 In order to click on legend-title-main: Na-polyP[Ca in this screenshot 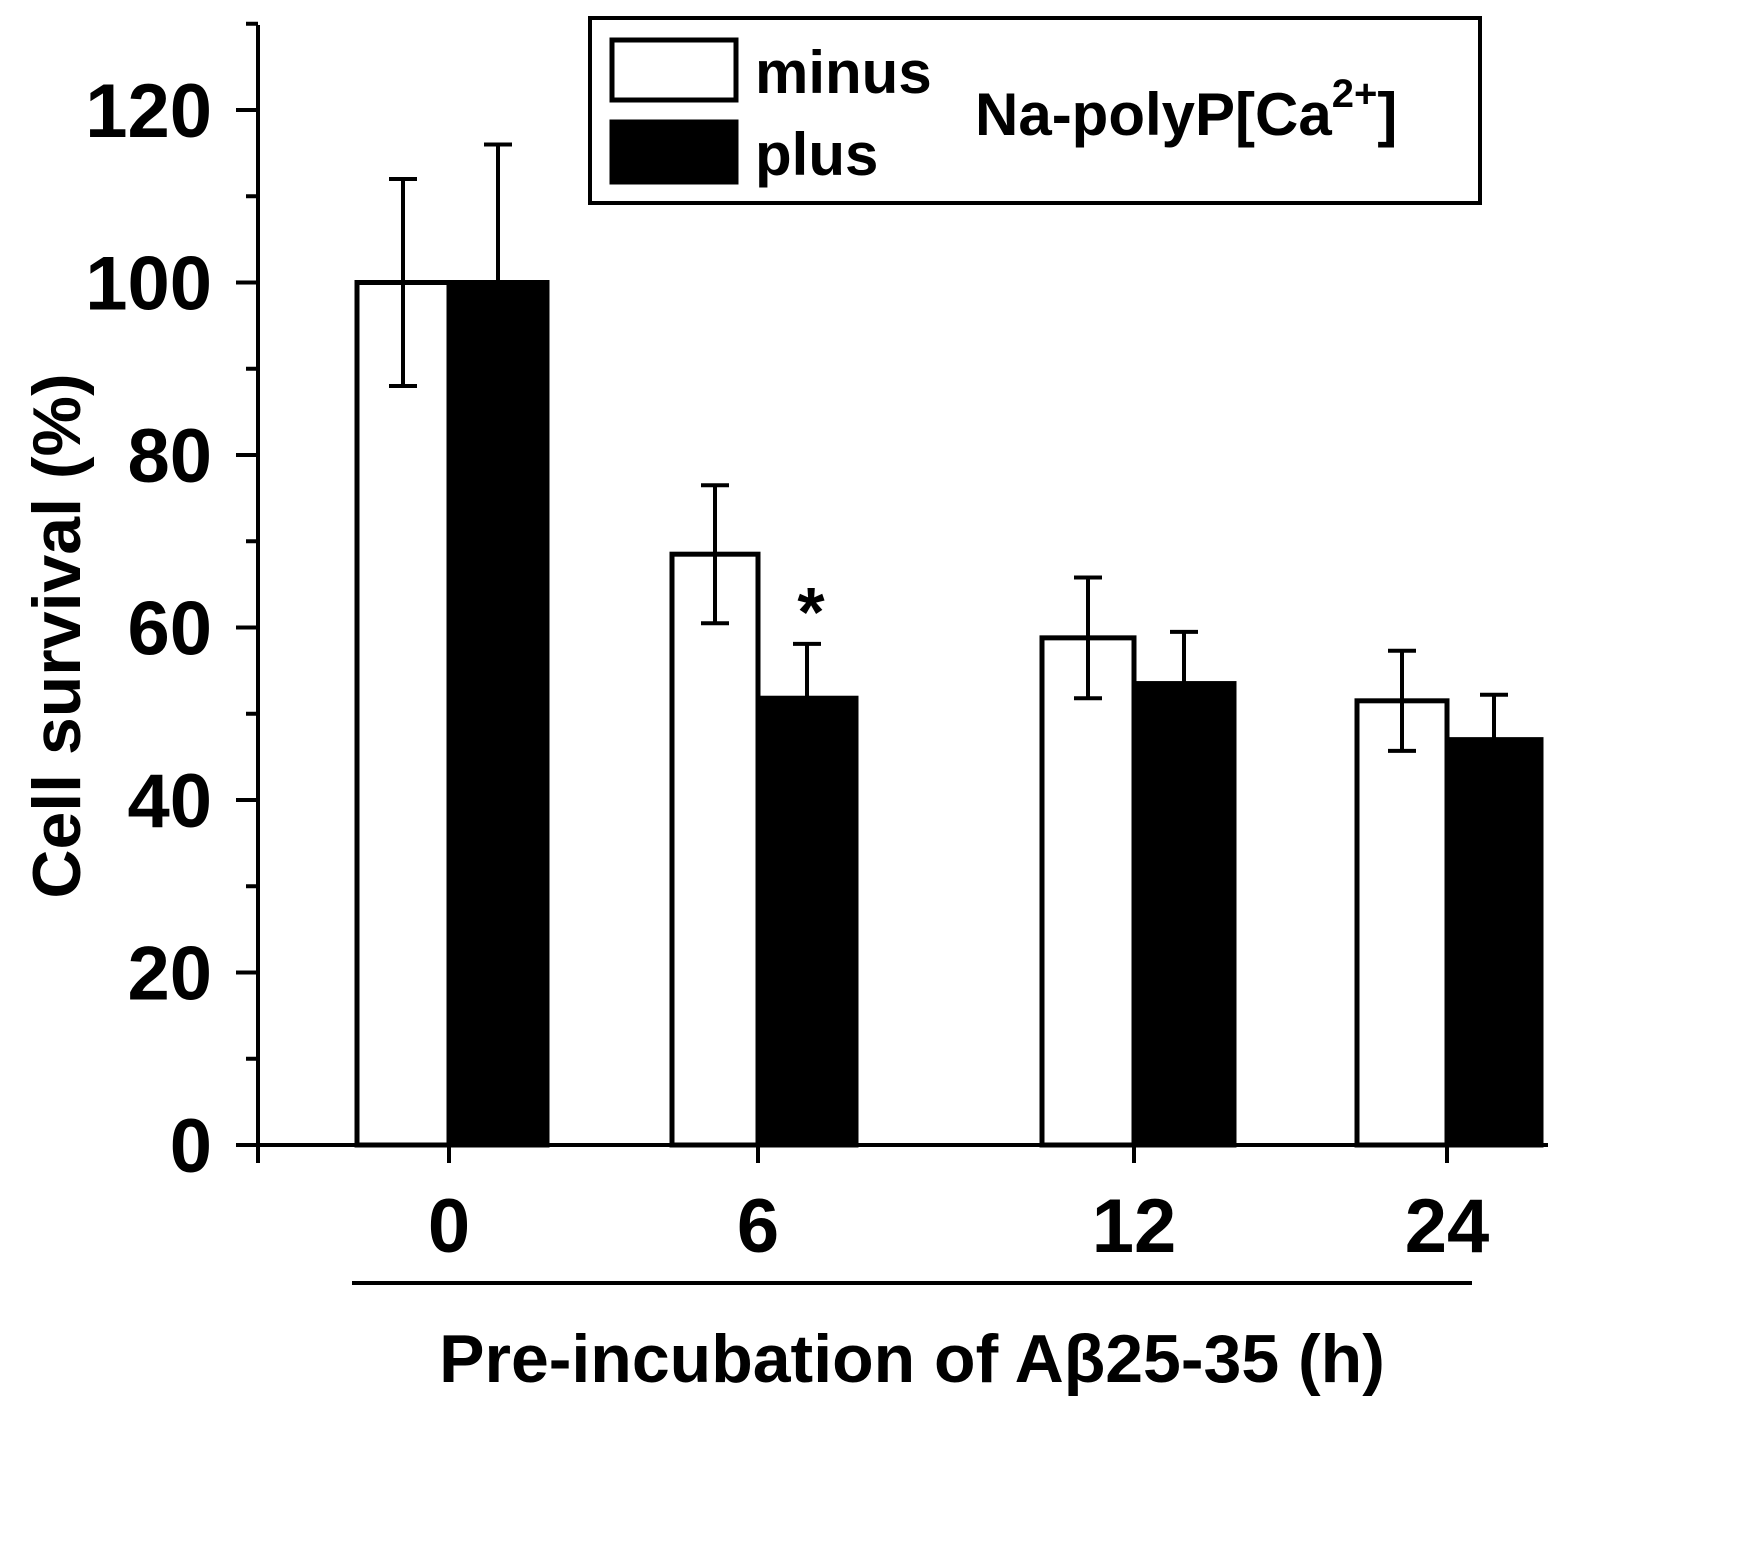, I will do `click(1153, 114)`.